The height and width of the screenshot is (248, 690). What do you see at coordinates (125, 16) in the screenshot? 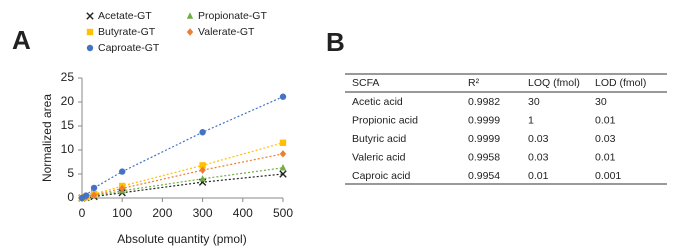
I see `legend-label: Acetate-GT` at bounding box center [125, 16].